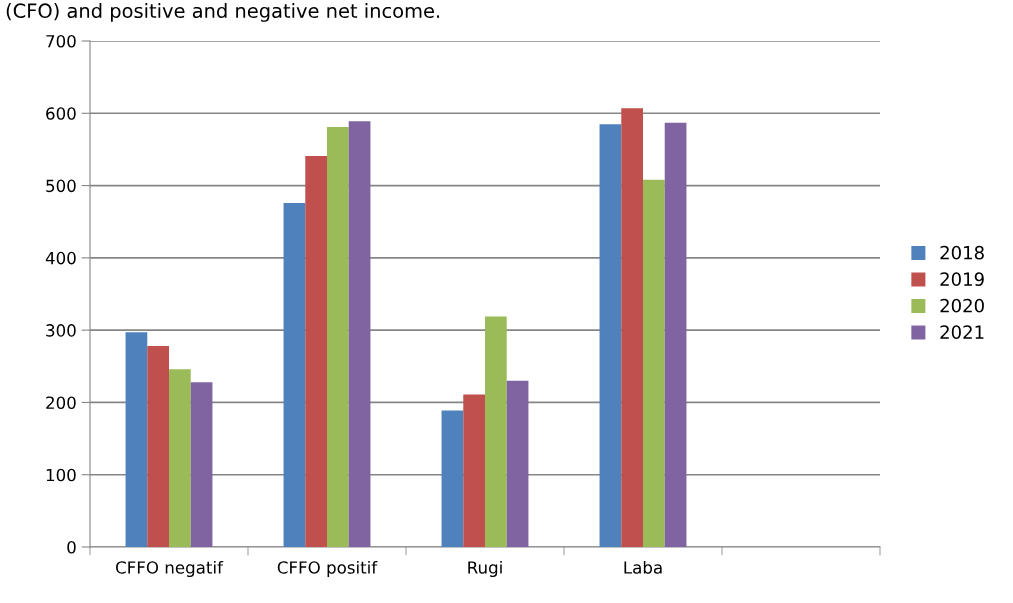  I want to click on y-tick-label: 600, so click(61, 113).